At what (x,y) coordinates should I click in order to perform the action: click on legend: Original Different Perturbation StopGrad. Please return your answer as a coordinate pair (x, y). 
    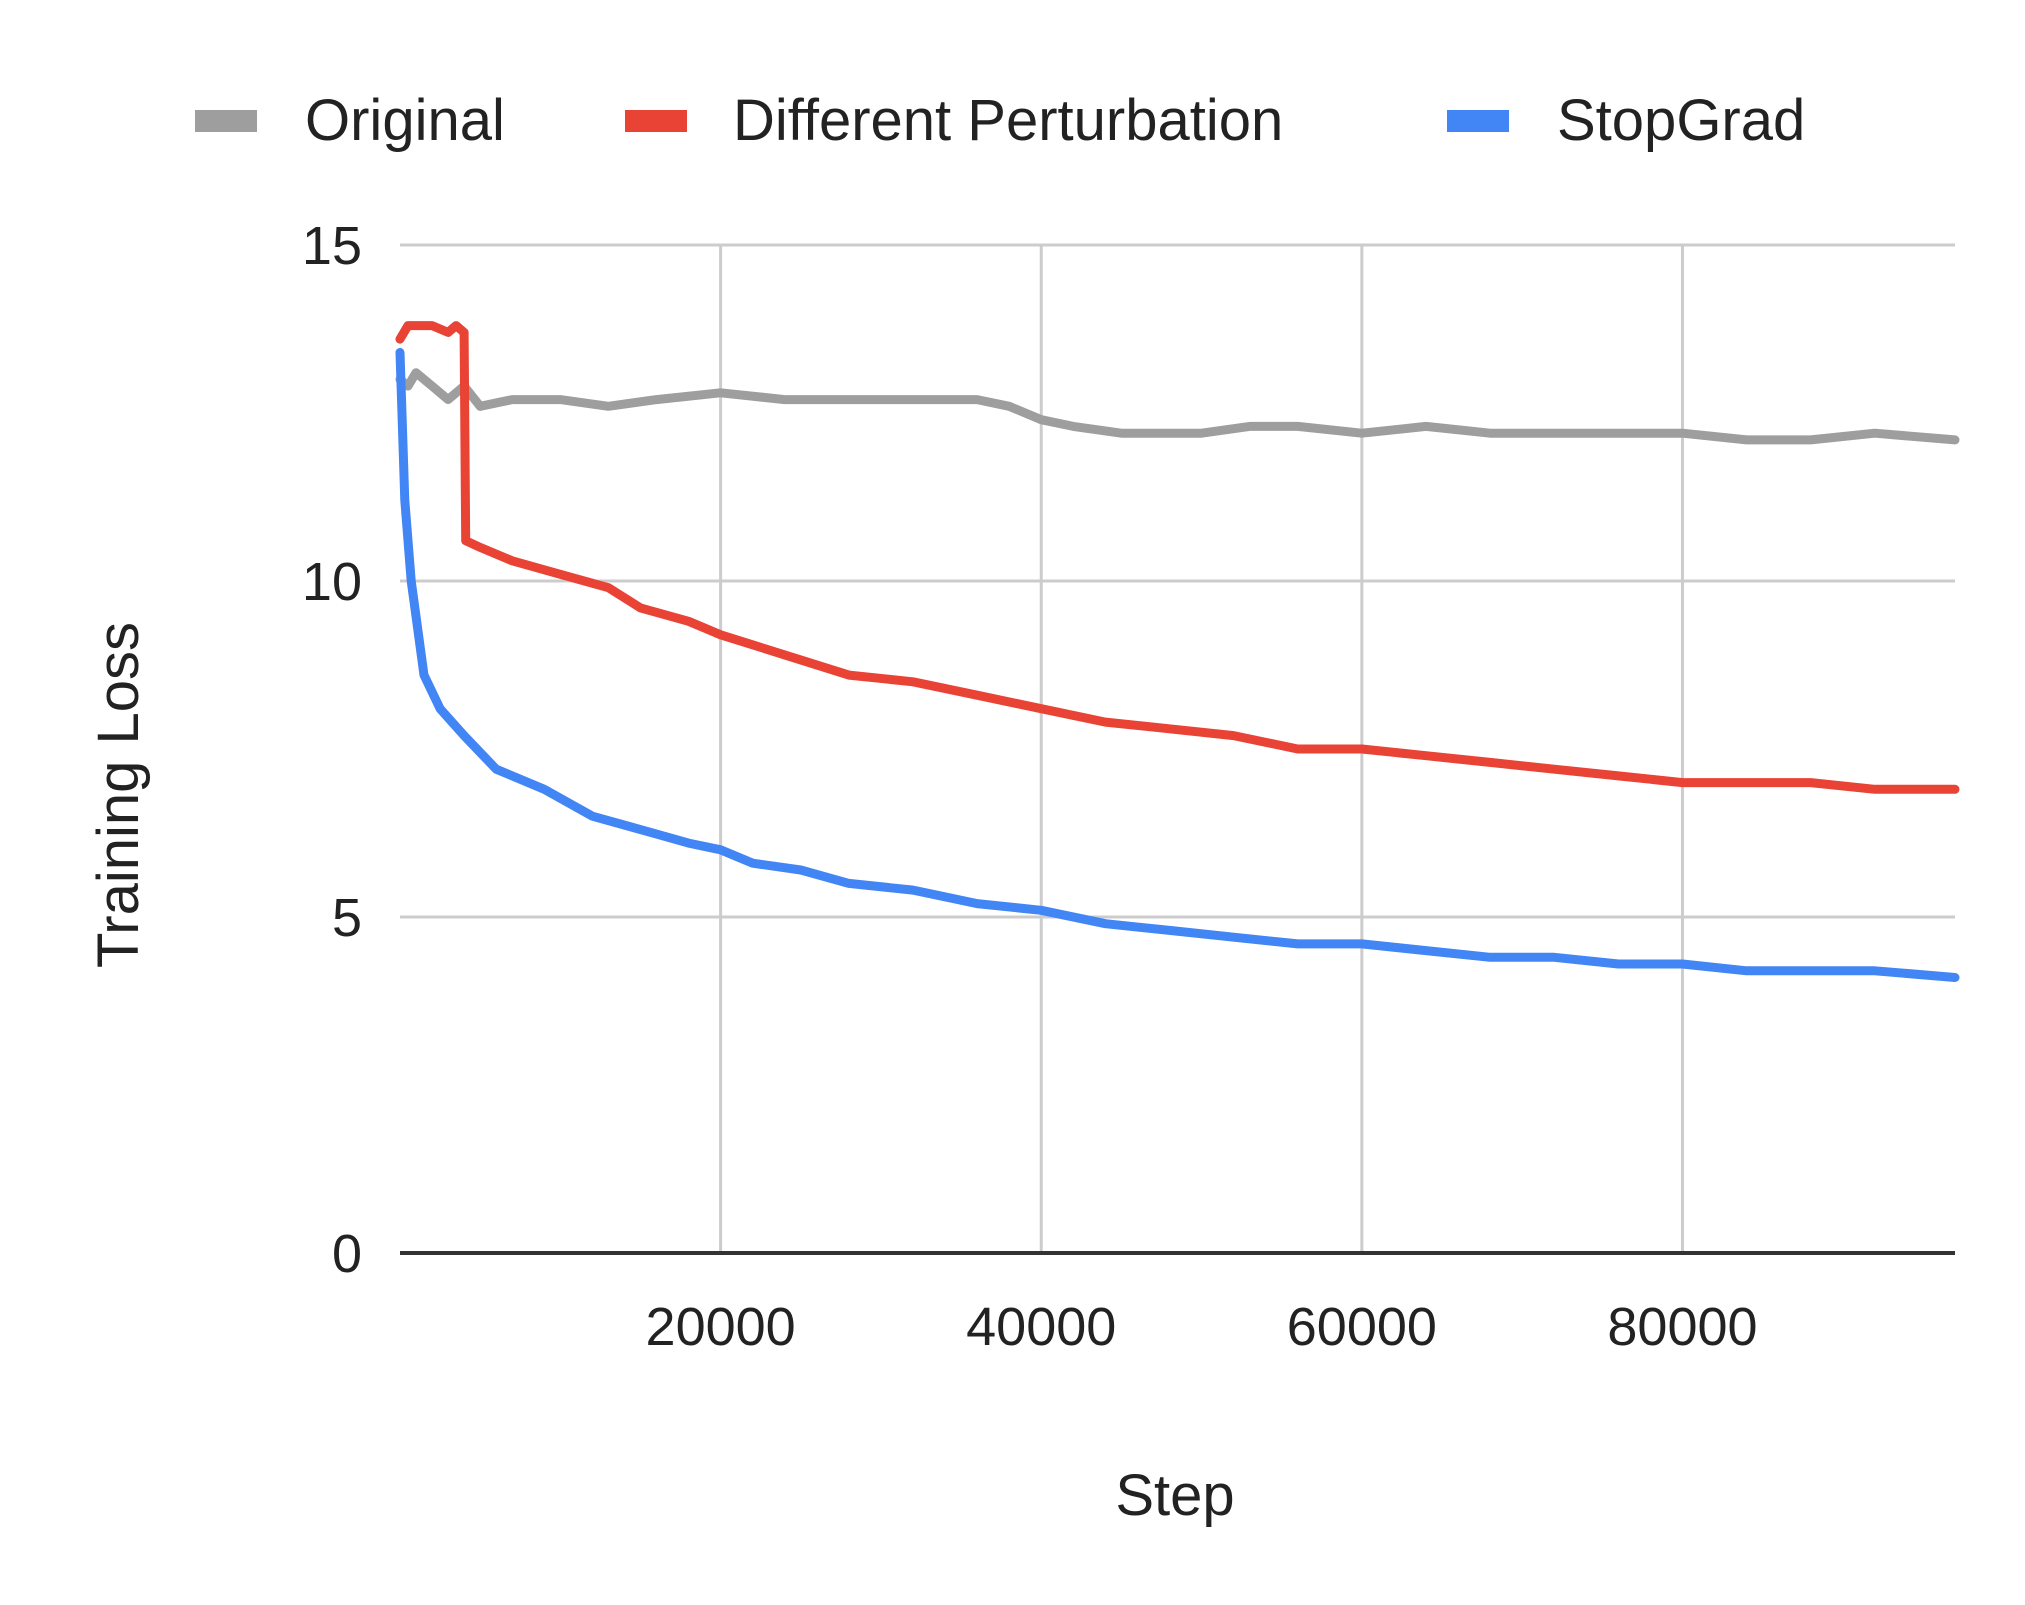
    Looking at the image, I should click on (1000, 120).